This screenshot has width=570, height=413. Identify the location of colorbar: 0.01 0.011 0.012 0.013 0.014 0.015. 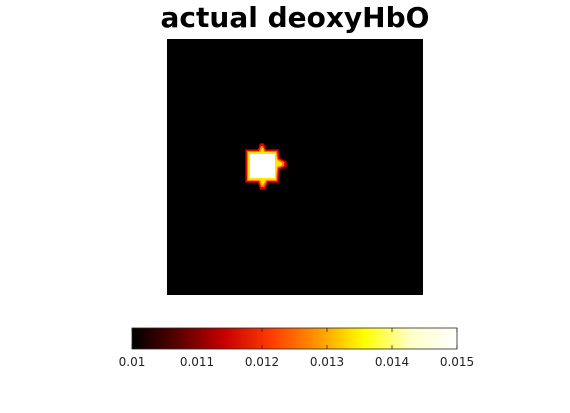
(296, 348).